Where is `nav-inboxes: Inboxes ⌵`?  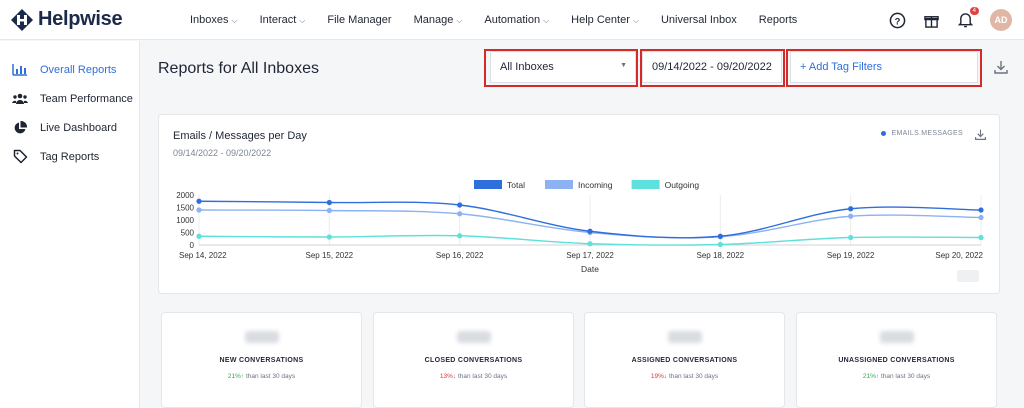
nav-inboxes: Inboxes ⌵ is located at coordinates (214, 20).